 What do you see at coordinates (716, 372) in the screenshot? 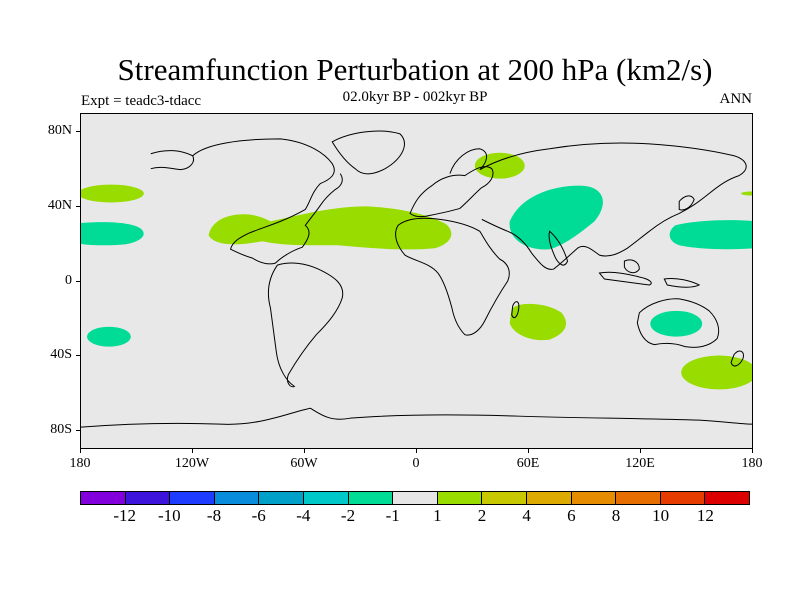
I see `southern-ocean-positive` at bounding box center [716, 372].